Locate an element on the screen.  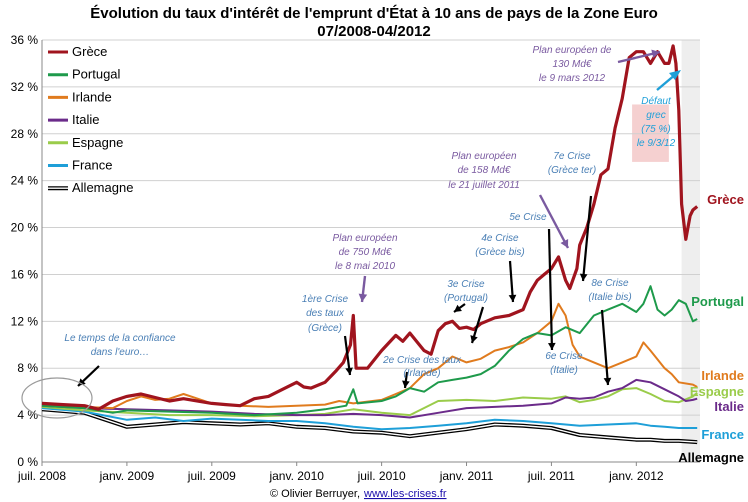
annotation-text: le 9/3/12 is located at coordinates (656, 143).